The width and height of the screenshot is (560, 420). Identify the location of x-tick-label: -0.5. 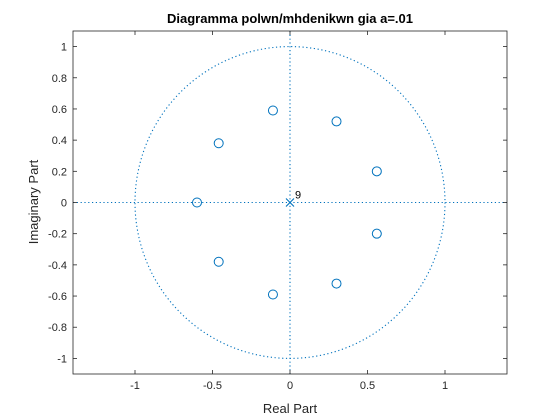
(212, 386).